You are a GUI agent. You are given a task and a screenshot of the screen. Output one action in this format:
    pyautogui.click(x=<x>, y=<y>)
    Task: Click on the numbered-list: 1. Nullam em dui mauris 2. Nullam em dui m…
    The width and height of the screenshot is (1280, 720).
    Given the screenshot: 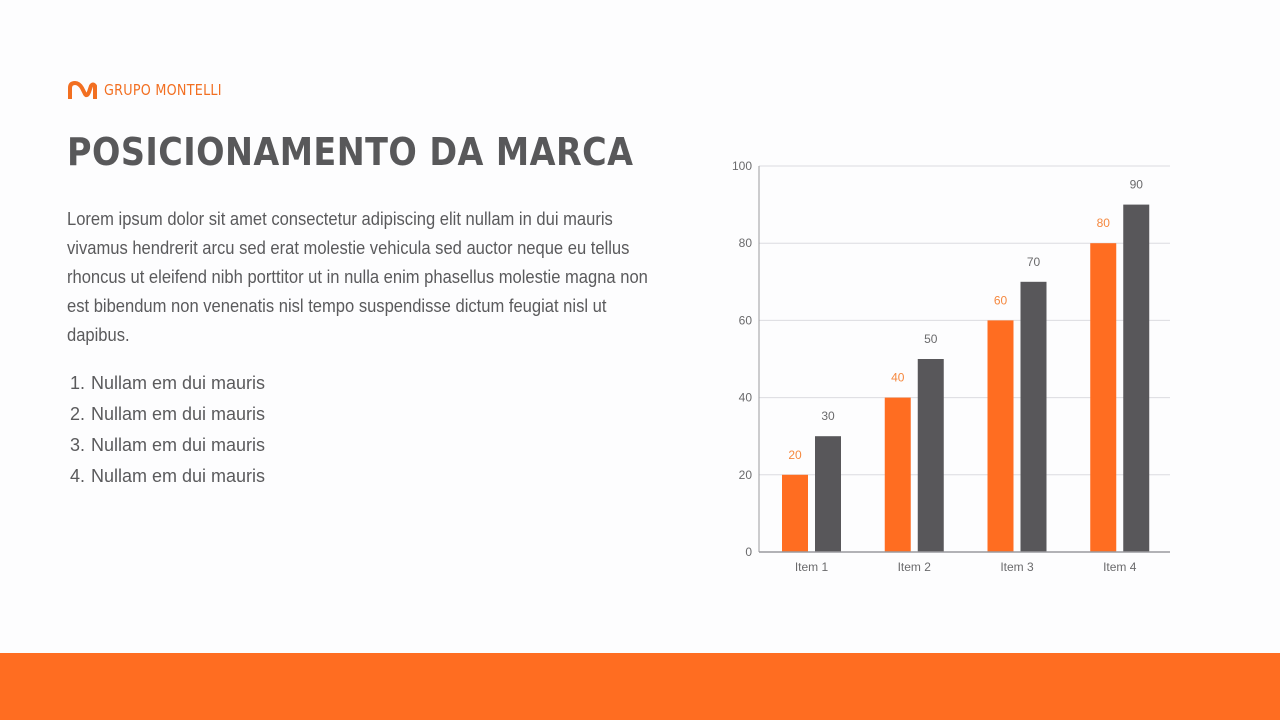 What is the action you would take?
    pyautogui.click(x=166, y=430)
    